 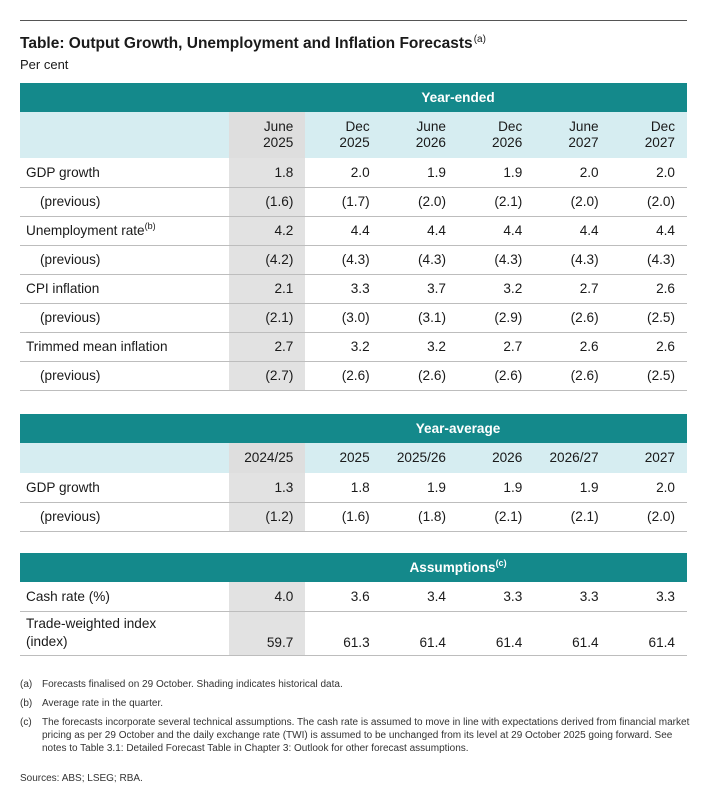 I want to click on band-label: Year-ended, so click(x=458, y=97).